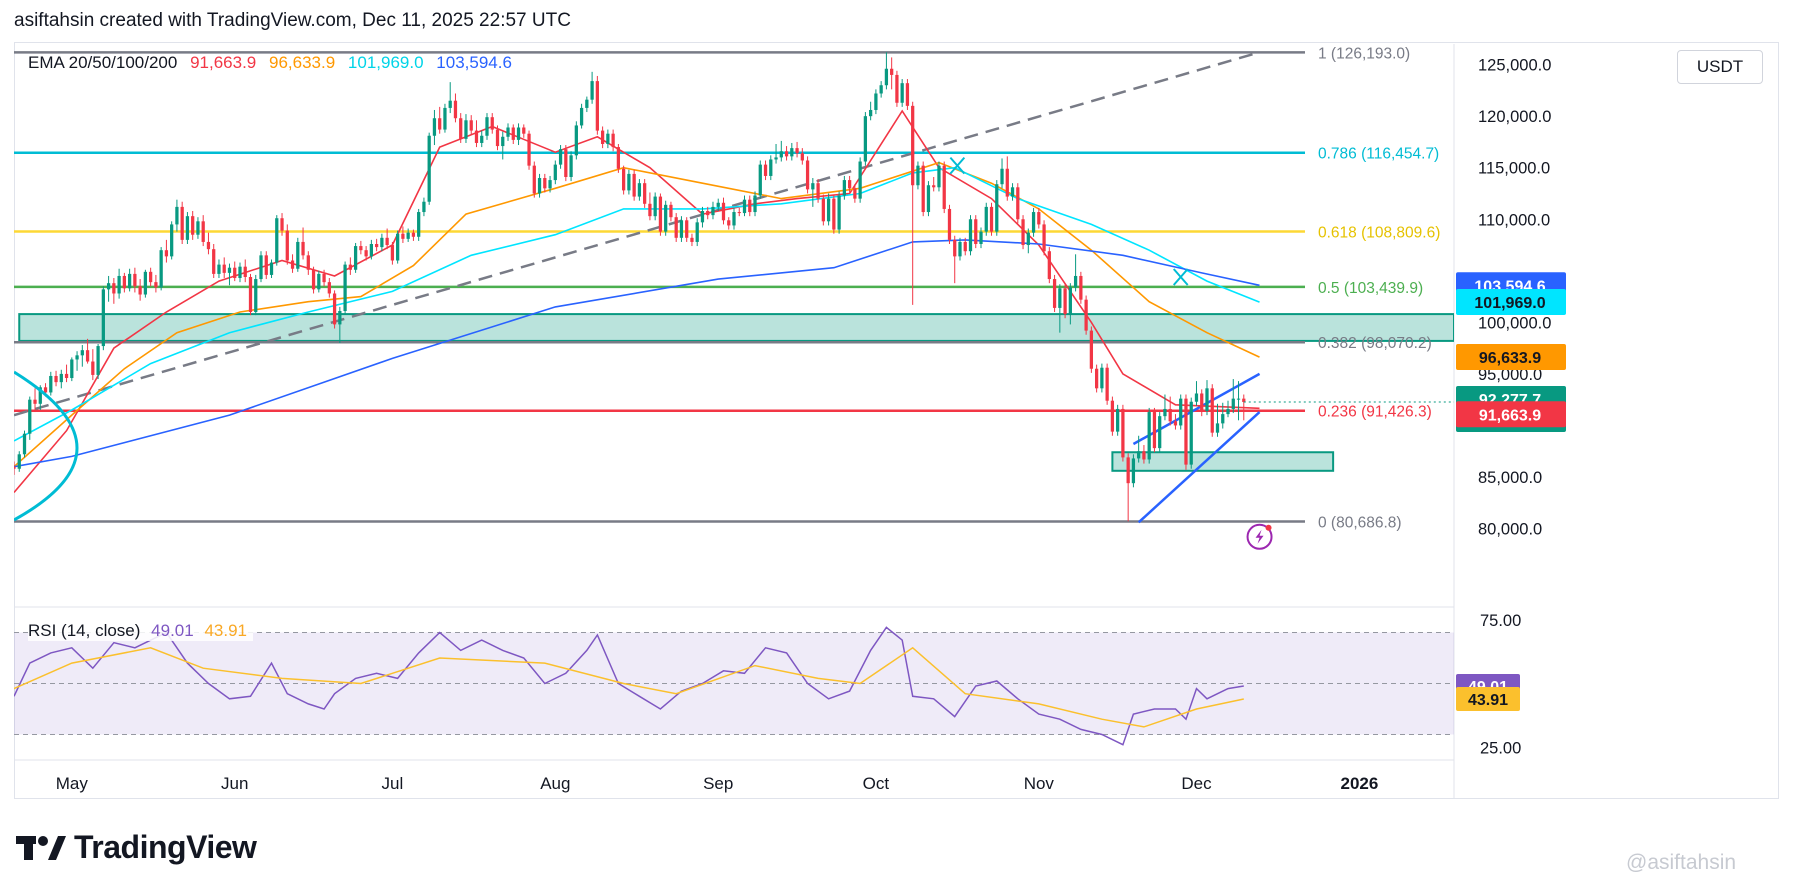 Image resolution: width=1793 pixels, height=891 pixels. What do you see at coordinates (957, 165) in the screenshot?
I see `ema-cross-marker-oct` at bounding box center [957, 165].